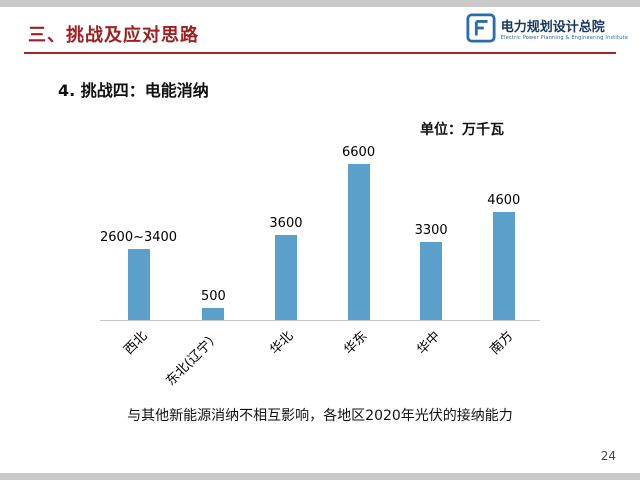  I want to click on slide-subtitle: 4. 挑战四：电能消纳, so click(133, 90).